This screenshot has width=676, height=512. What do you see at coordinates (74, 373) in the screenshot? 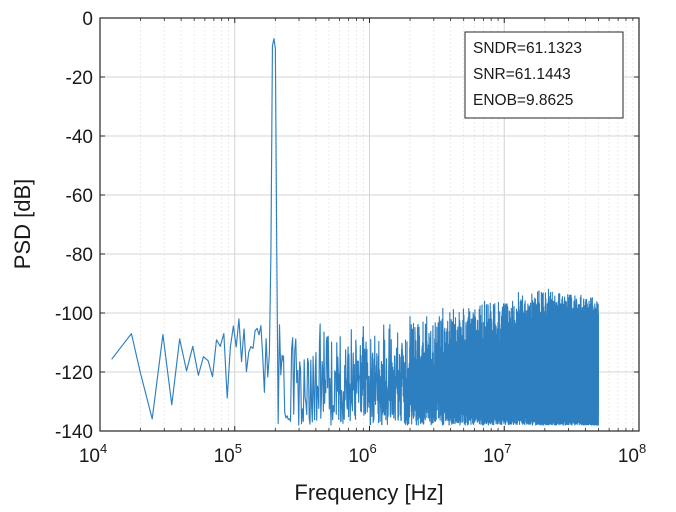
I see `y-tick-label: -120` at bounding box center [74, 373].